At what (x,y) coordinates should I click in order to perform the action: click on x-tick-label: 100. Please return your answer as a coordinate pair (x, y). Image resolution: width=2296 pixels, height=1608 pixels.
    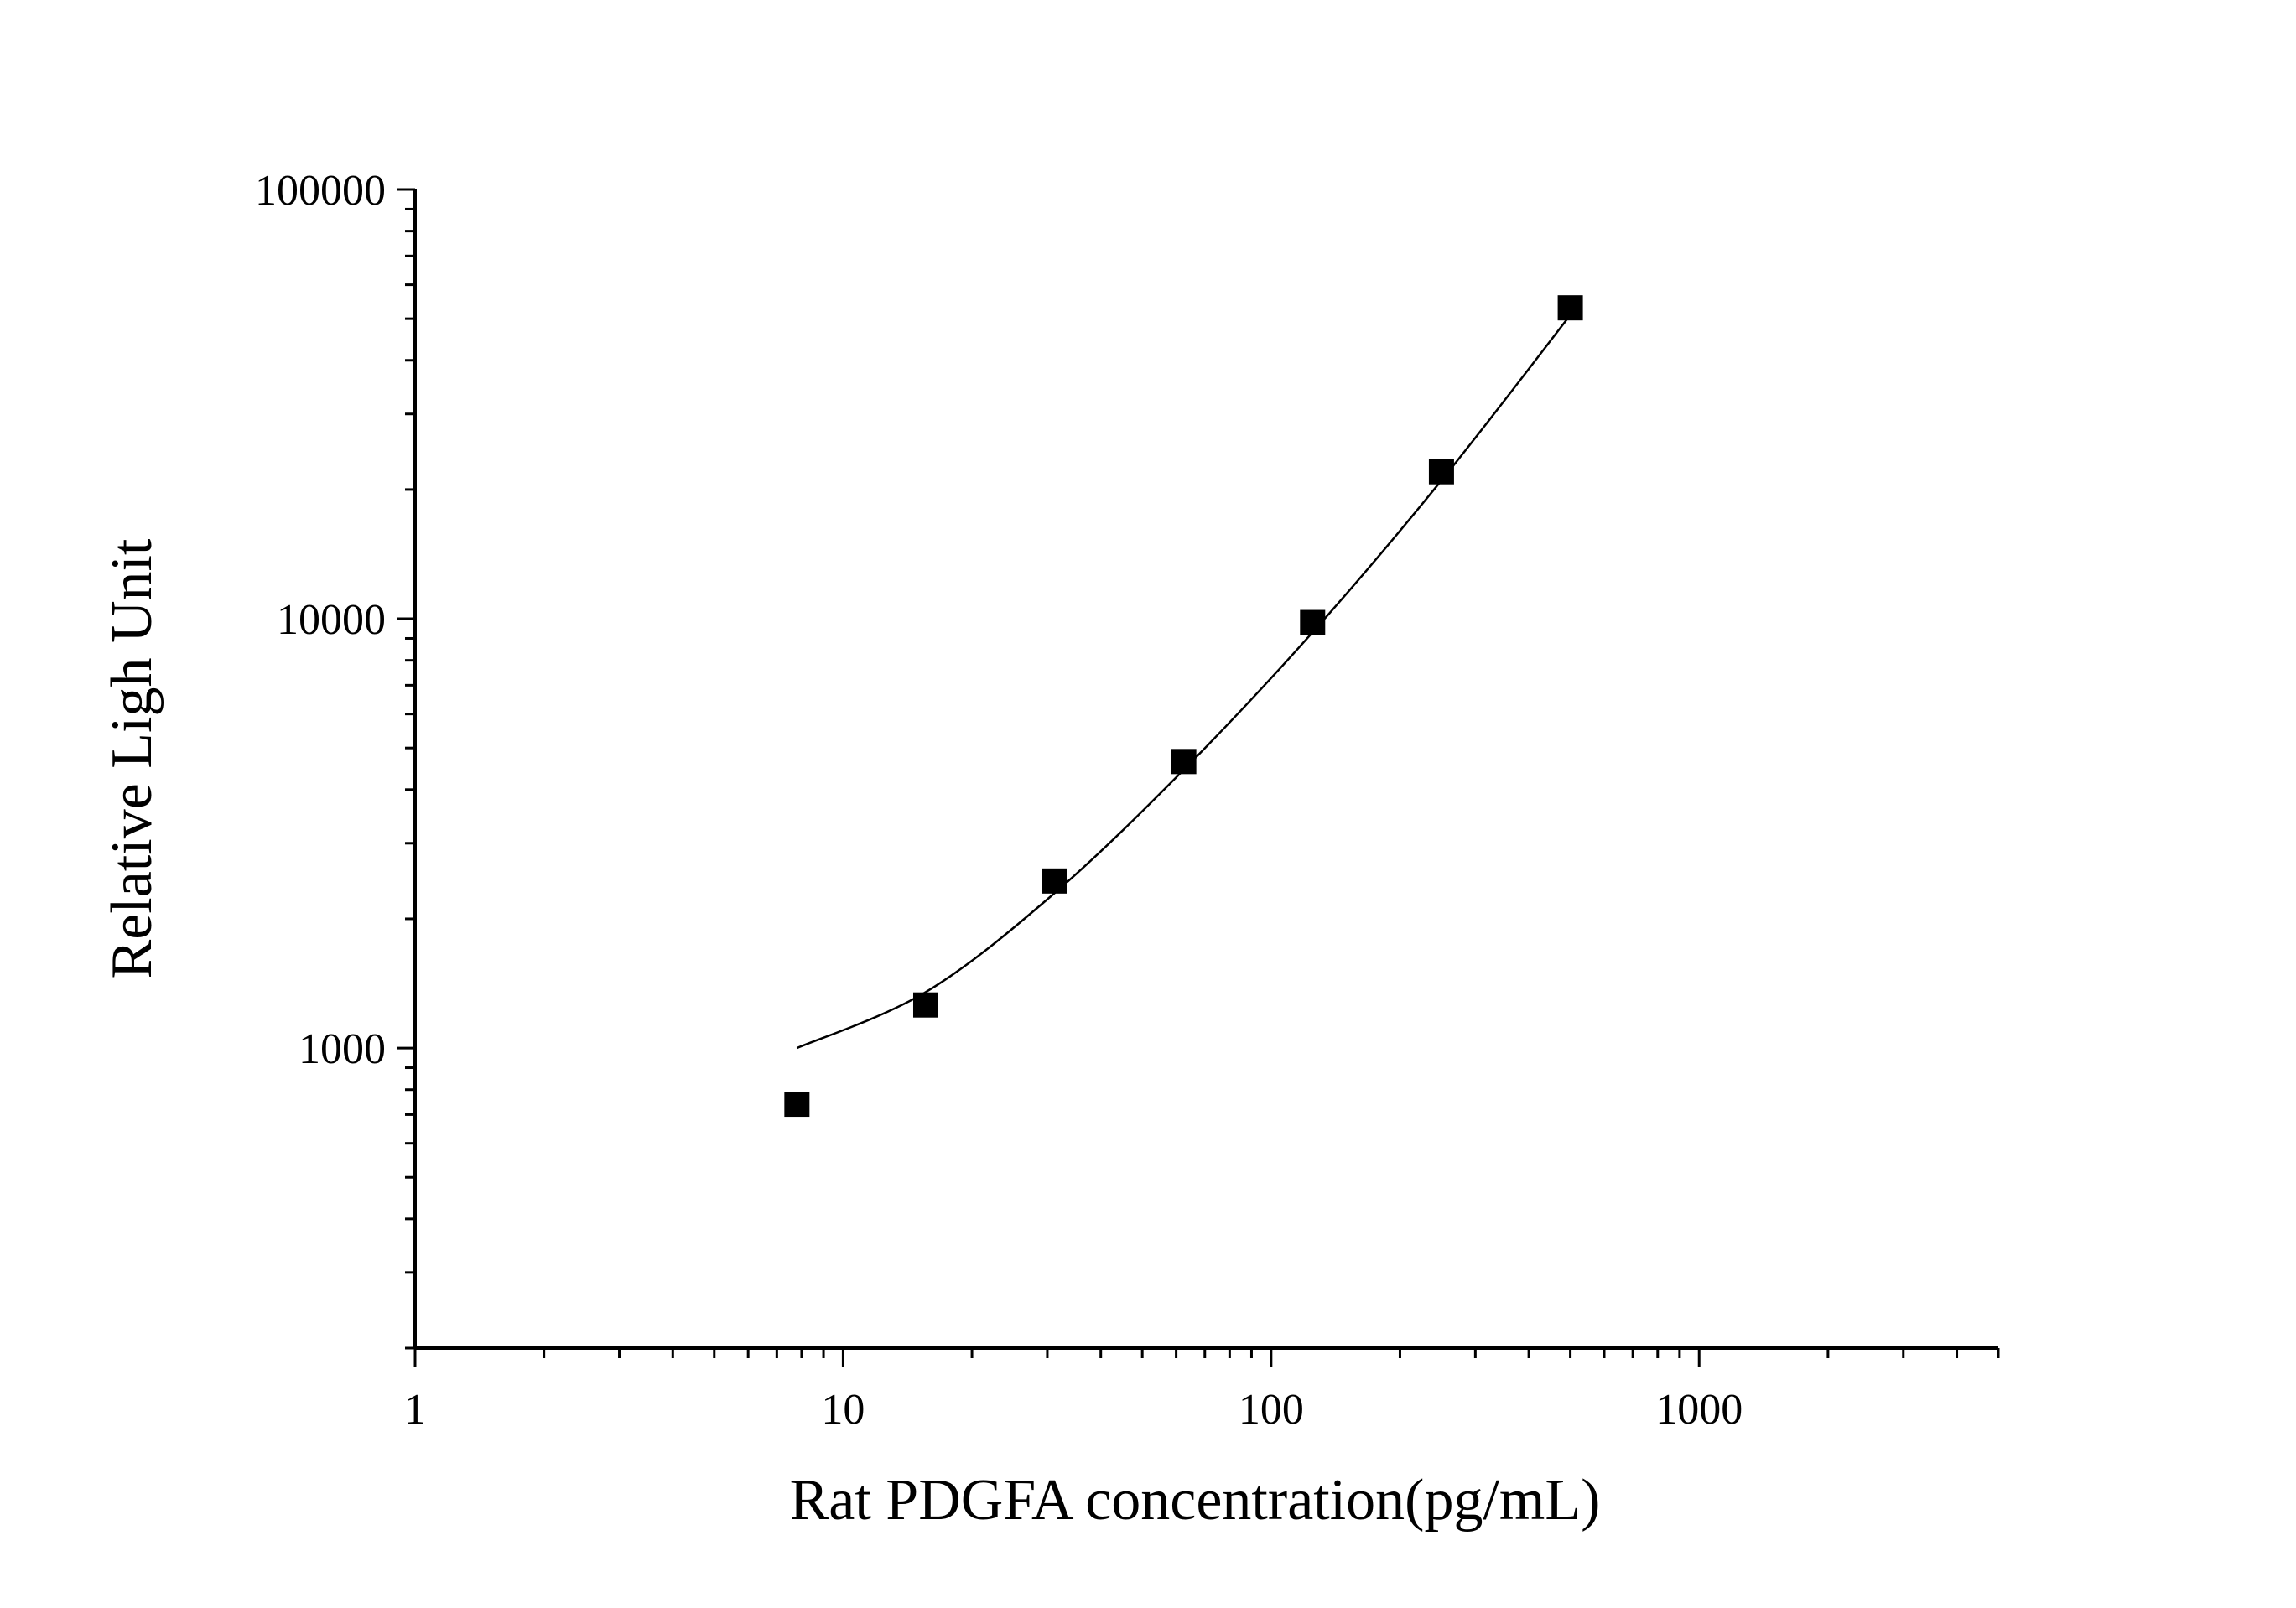
    Looking at the image, I should click on (1271, 1410).